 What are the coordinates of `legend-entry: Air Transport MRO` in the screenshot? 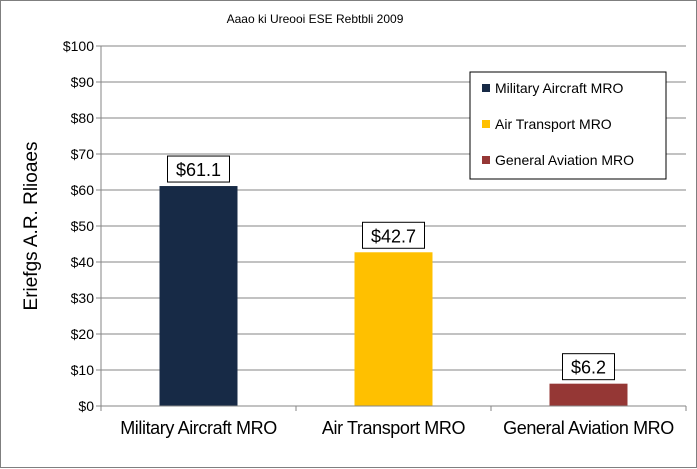 It's located at (553, 124).